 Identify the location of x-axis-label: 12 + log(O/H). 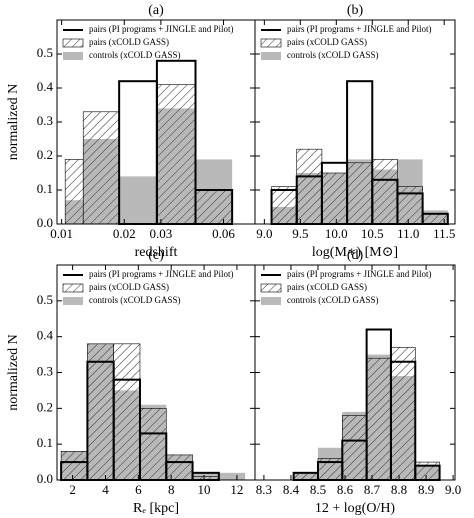
(355, 508).